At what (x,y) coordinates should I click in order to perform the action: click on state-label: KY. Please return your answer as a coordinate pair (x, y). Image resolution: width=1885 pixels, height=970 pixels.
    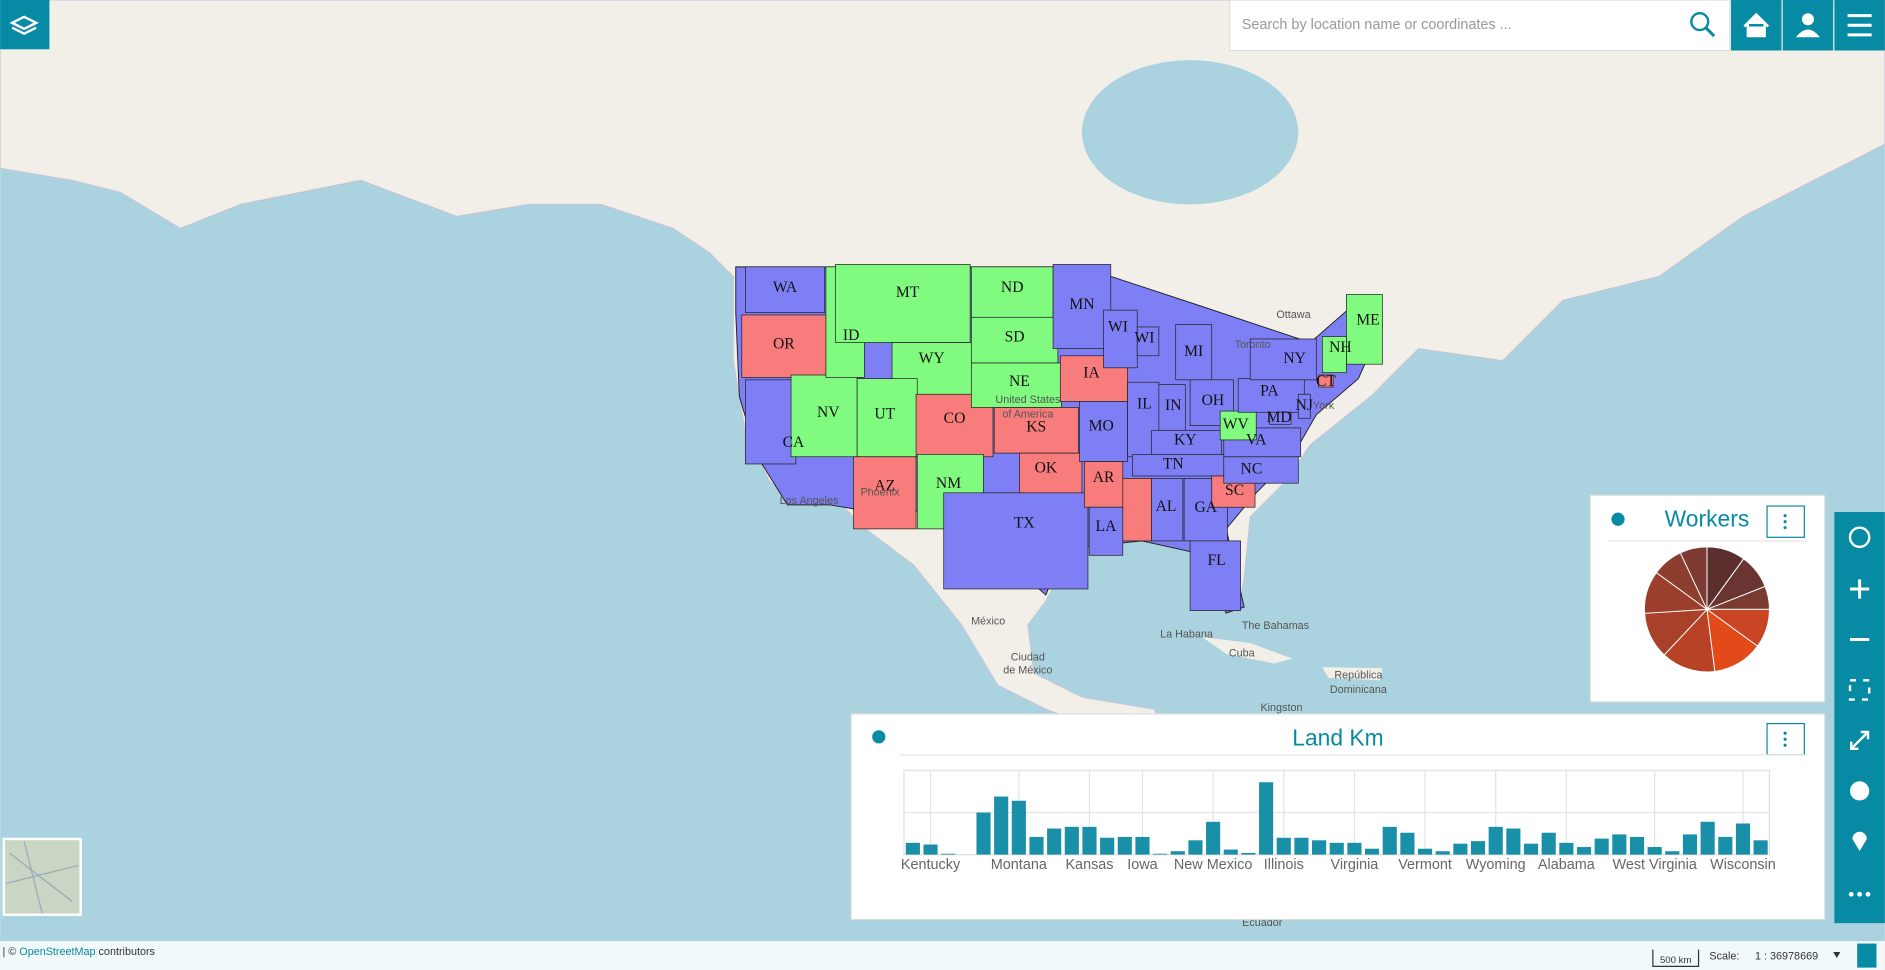
    Looking at the image, I should click on (1185, 440).